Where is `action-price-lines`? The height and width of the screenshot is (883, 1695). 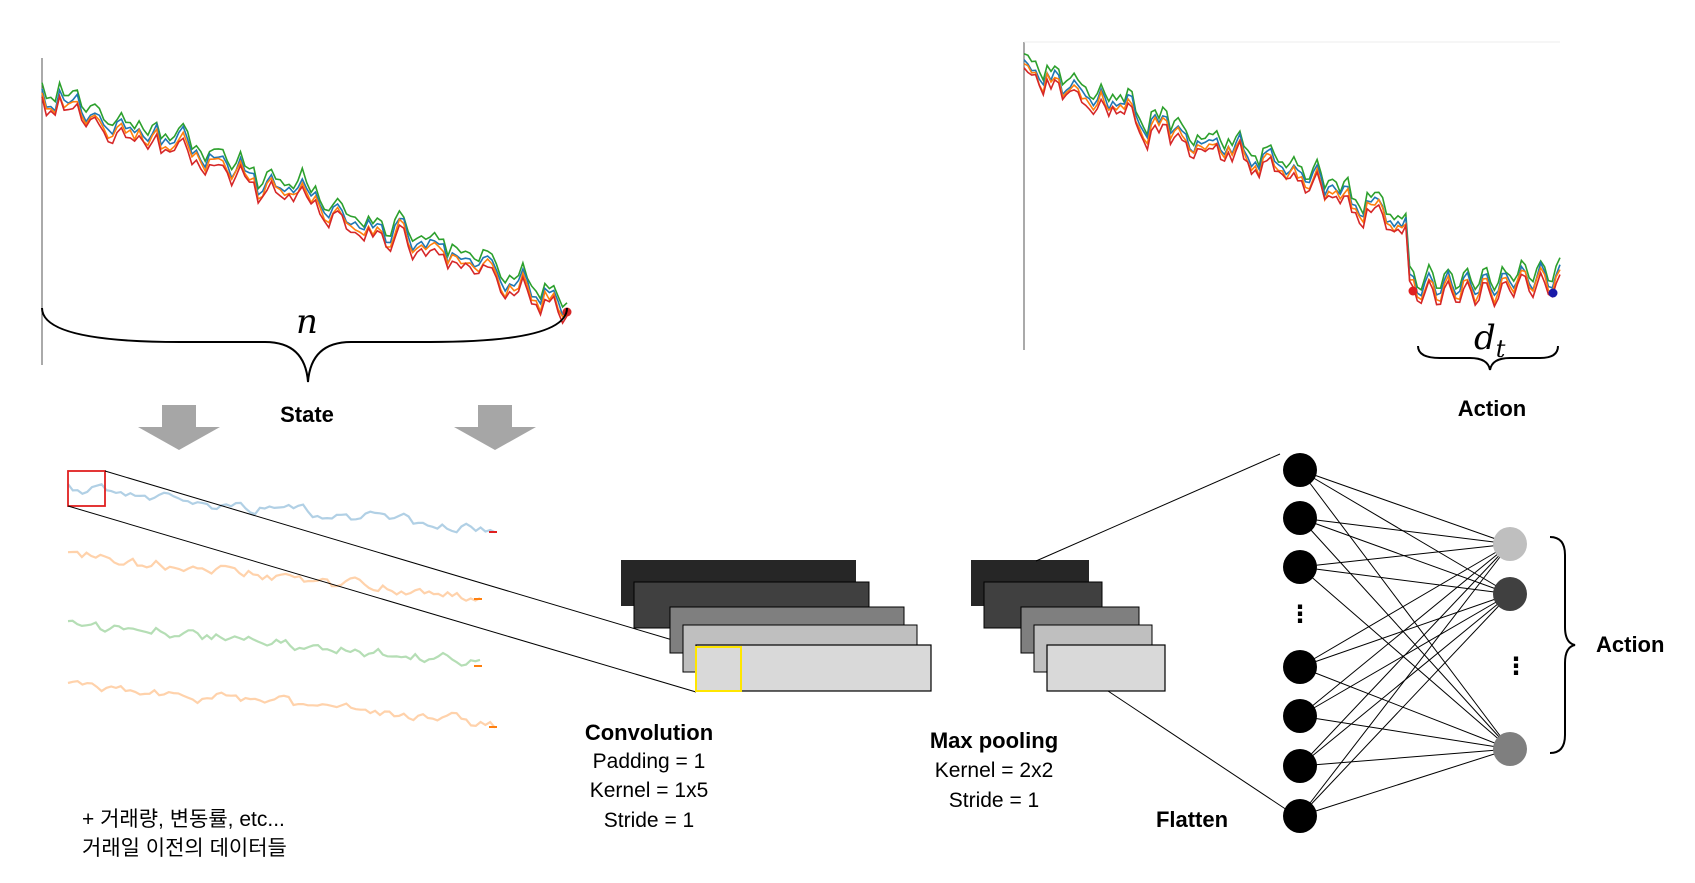
action-price-lines is located at coordinates (1292, 180).